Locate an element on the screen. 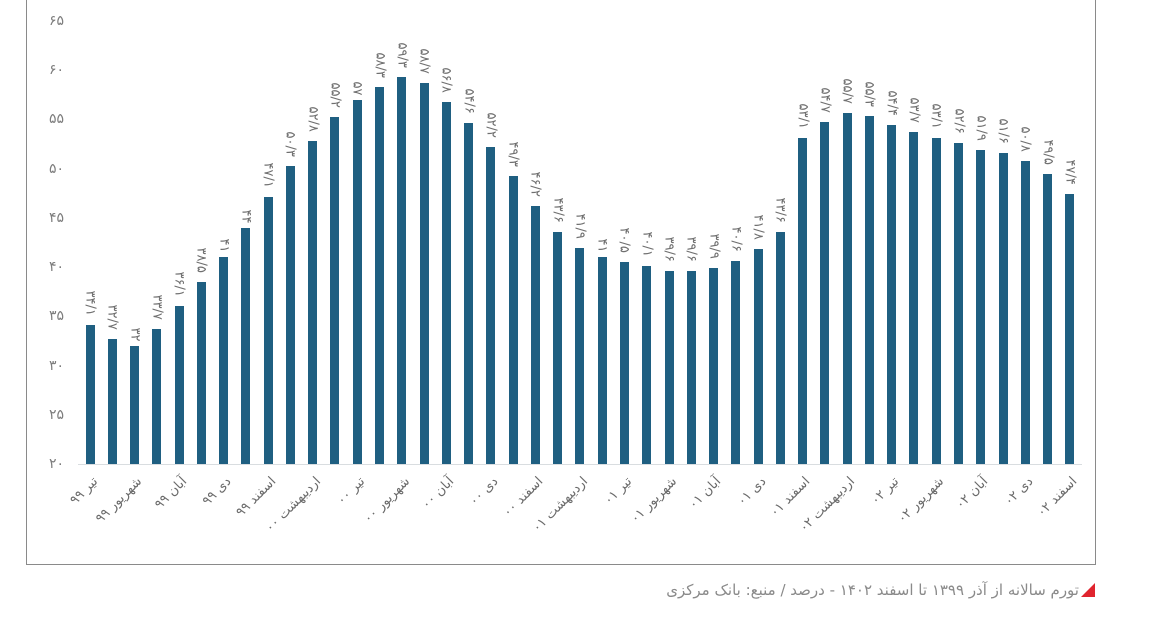 This screenshot has width=1155, height=634. x-tick-label: شهریور ۰۱ is located at coordinates (653, 500).